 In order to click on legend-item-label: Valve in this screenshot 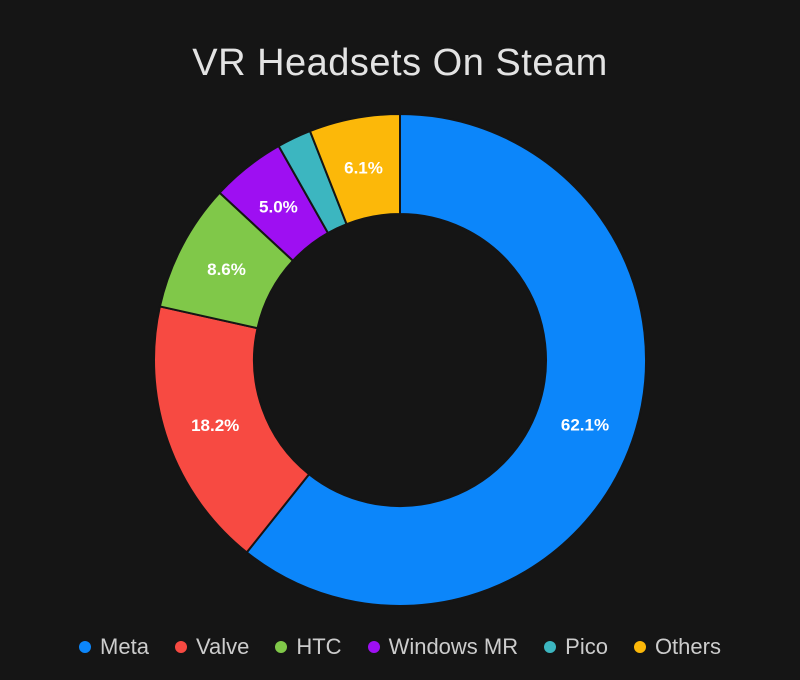, I will do `click(222, 646)`.